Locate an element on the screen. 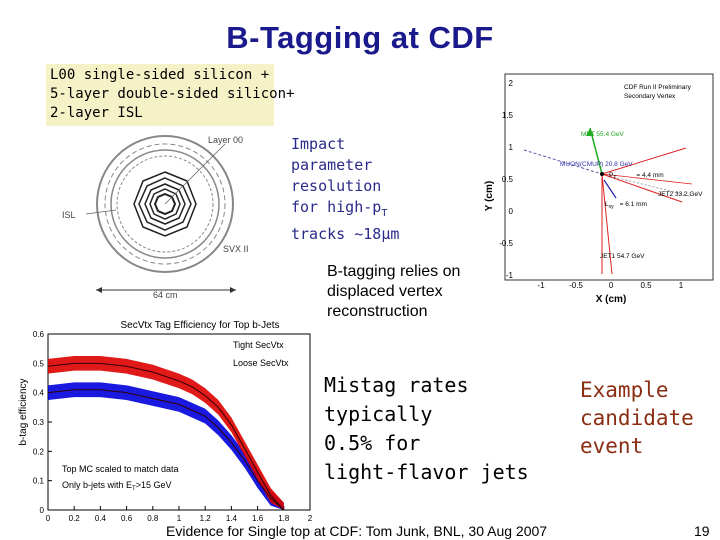 This screenshot has width=720, height=540. met-arrowhead is located at coordinates (590, 132).